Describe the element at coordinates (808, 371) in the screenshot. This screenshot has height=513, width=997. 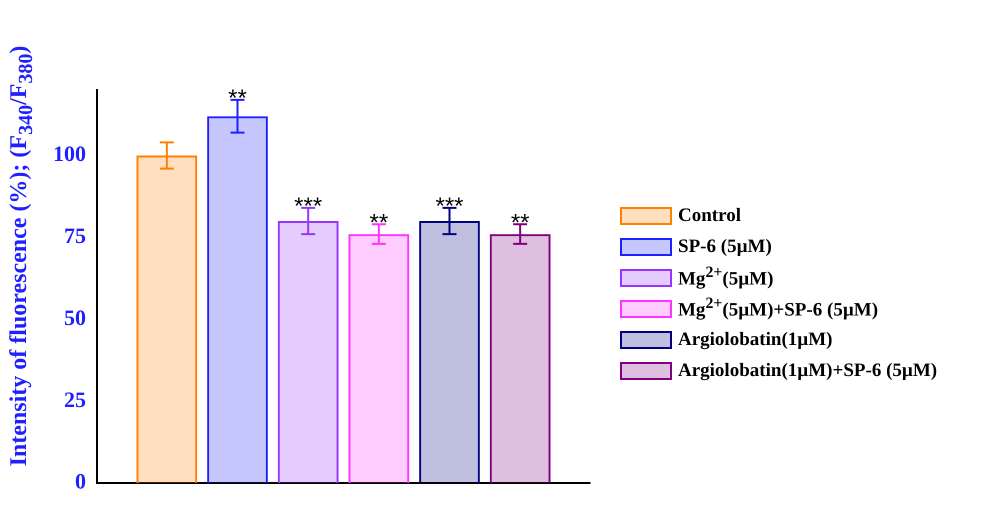
I see `legend-label: Argiolobatin(1µM)+SP-6 (5µM)` at that location.